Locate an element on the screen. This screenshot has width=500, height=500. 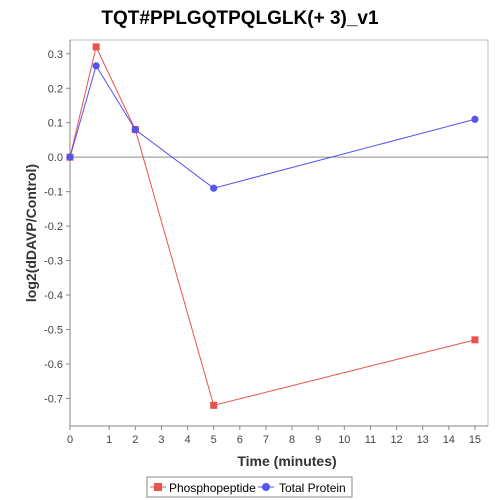
y-tick-label: -0.5 is located at coordinates (53, 331).